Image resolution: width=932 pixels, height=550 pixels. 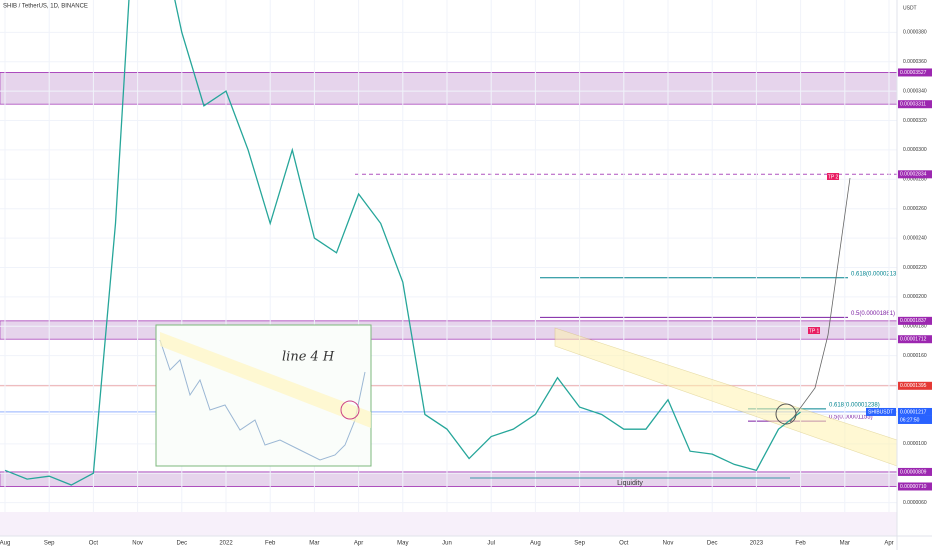 I want to click on x-tick-label: May, so click(x=402, y=544).